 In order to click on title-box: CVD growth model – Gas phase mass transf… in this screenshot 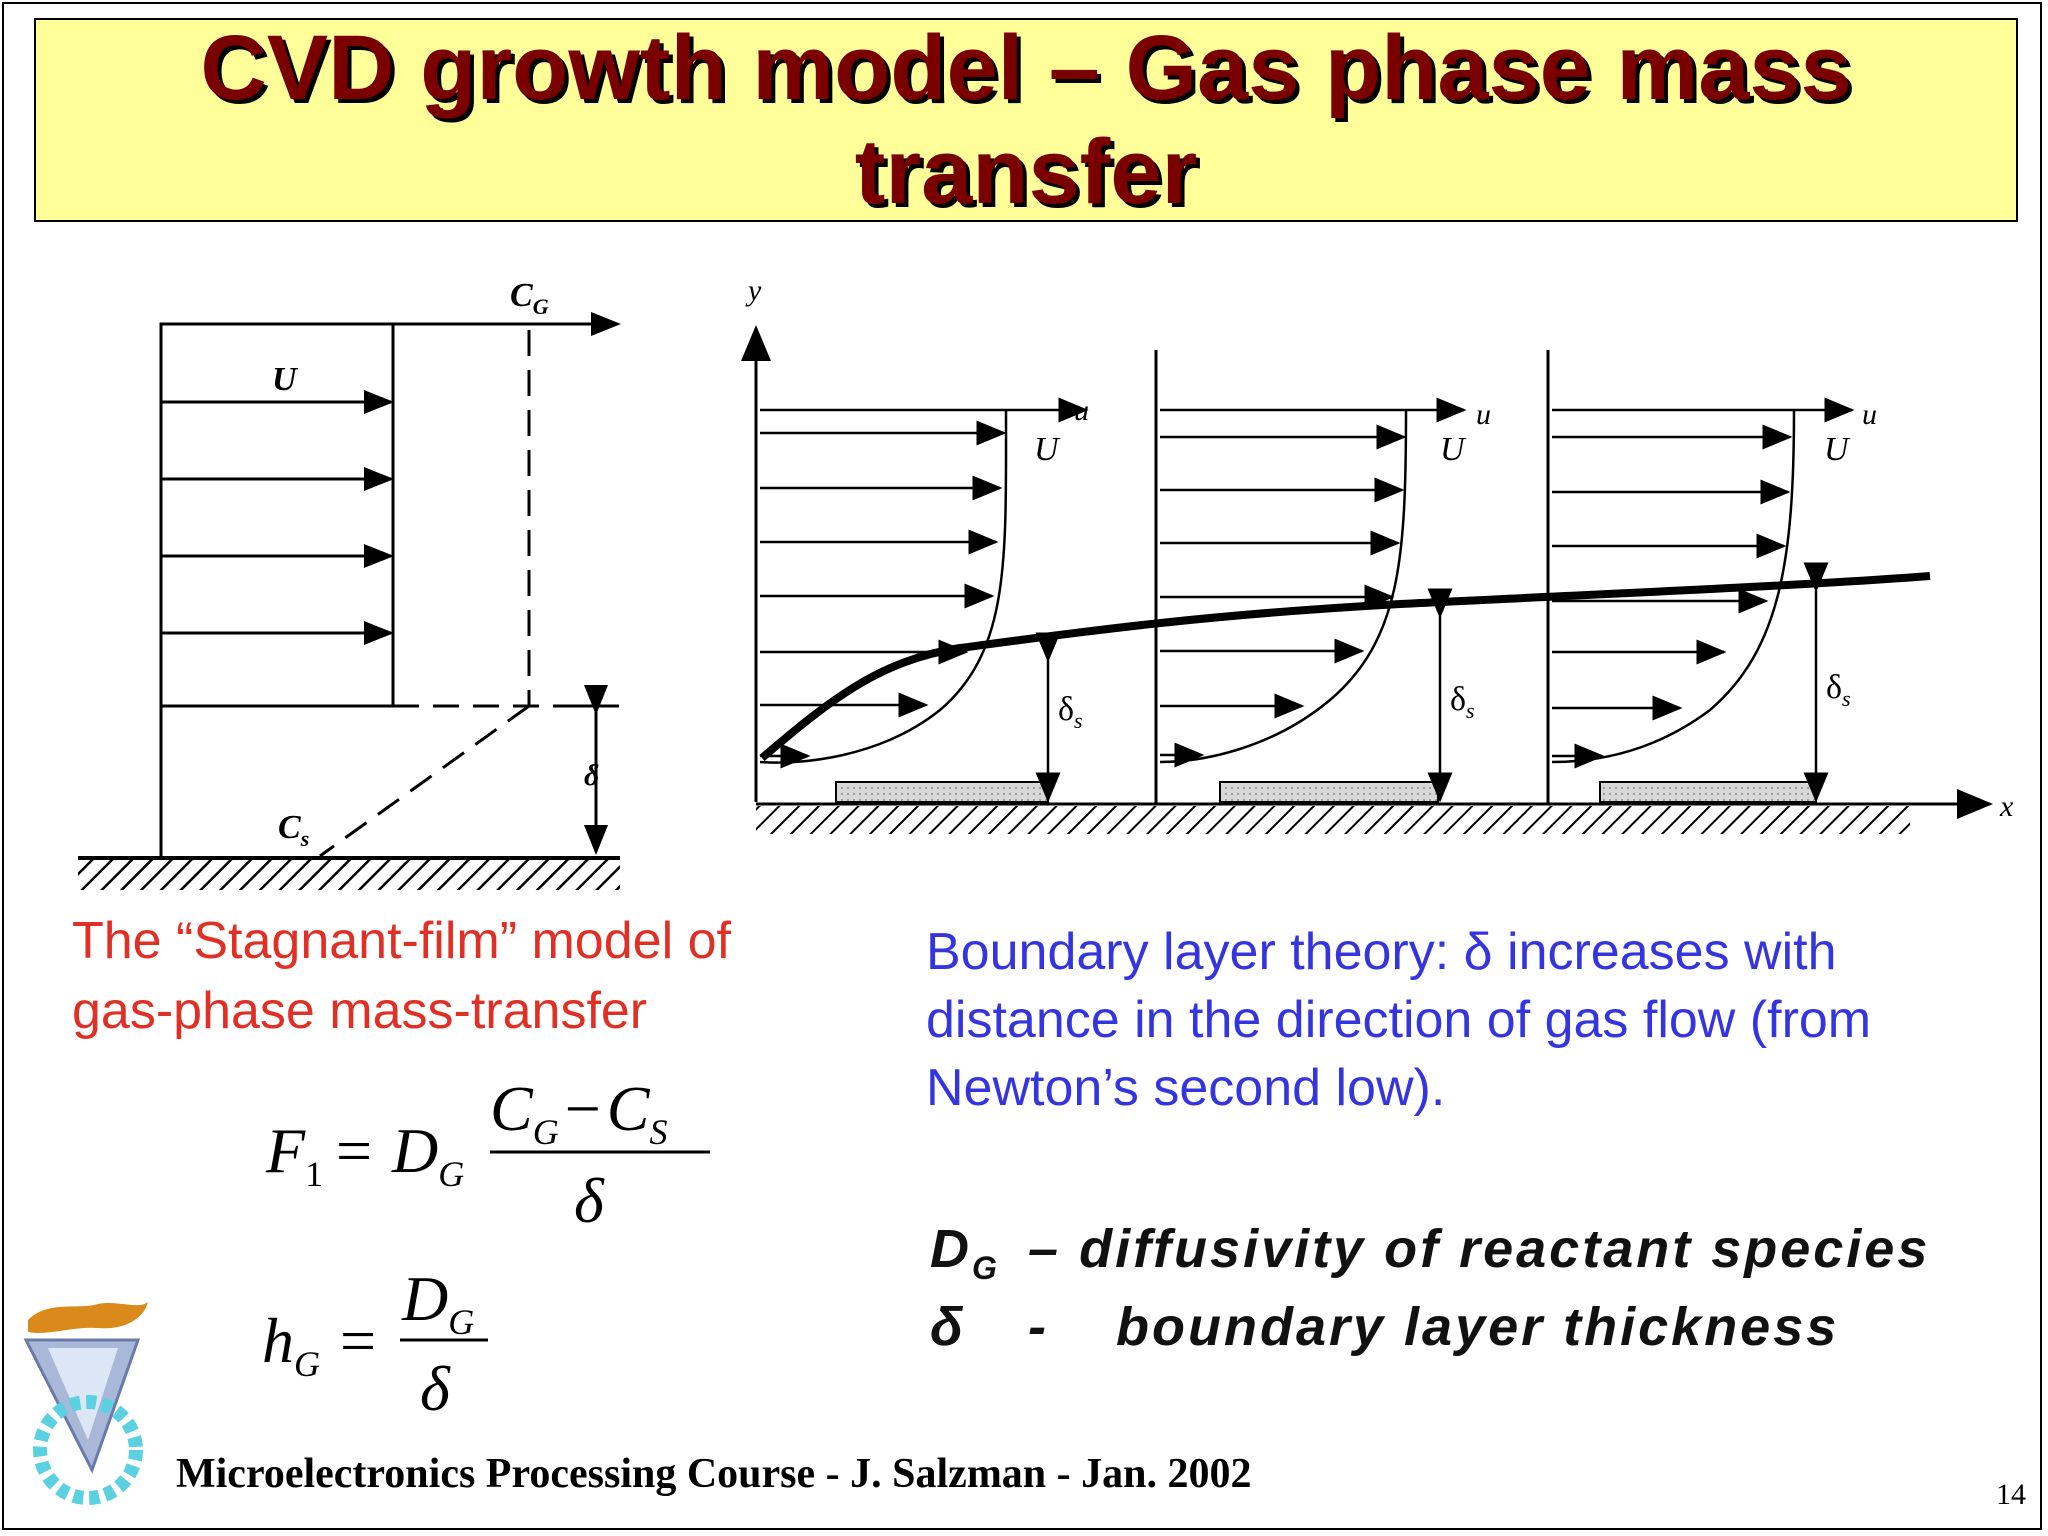, I will do `click(1026, 120)`.